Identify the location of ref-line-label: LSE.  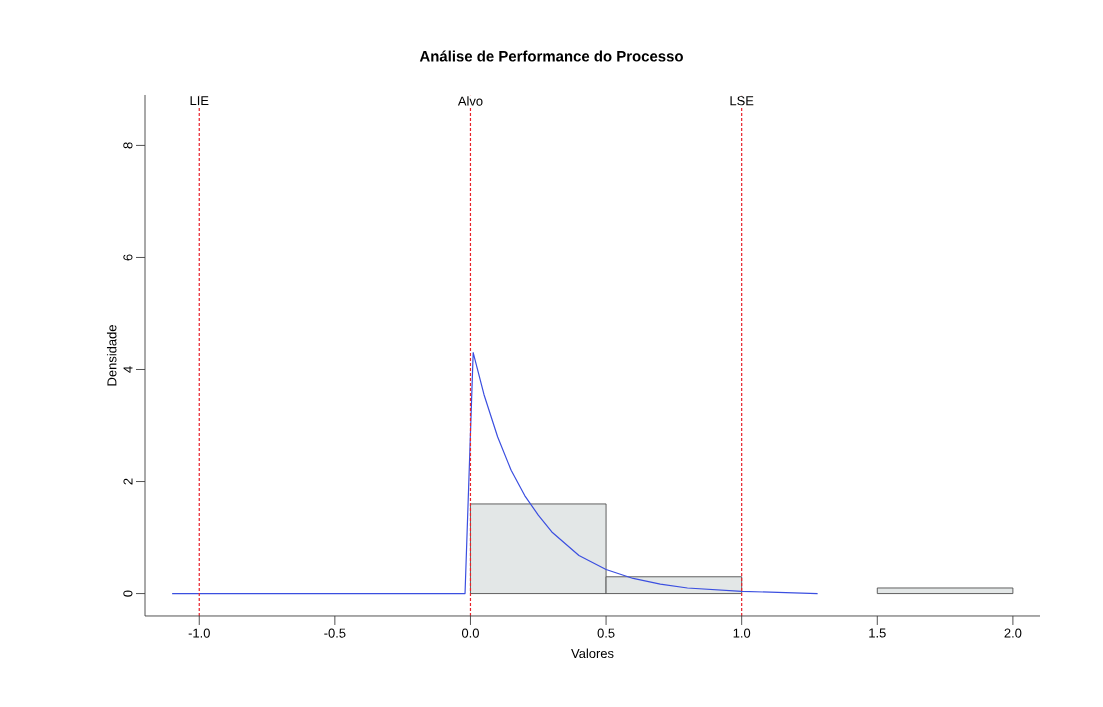
(742, 101).